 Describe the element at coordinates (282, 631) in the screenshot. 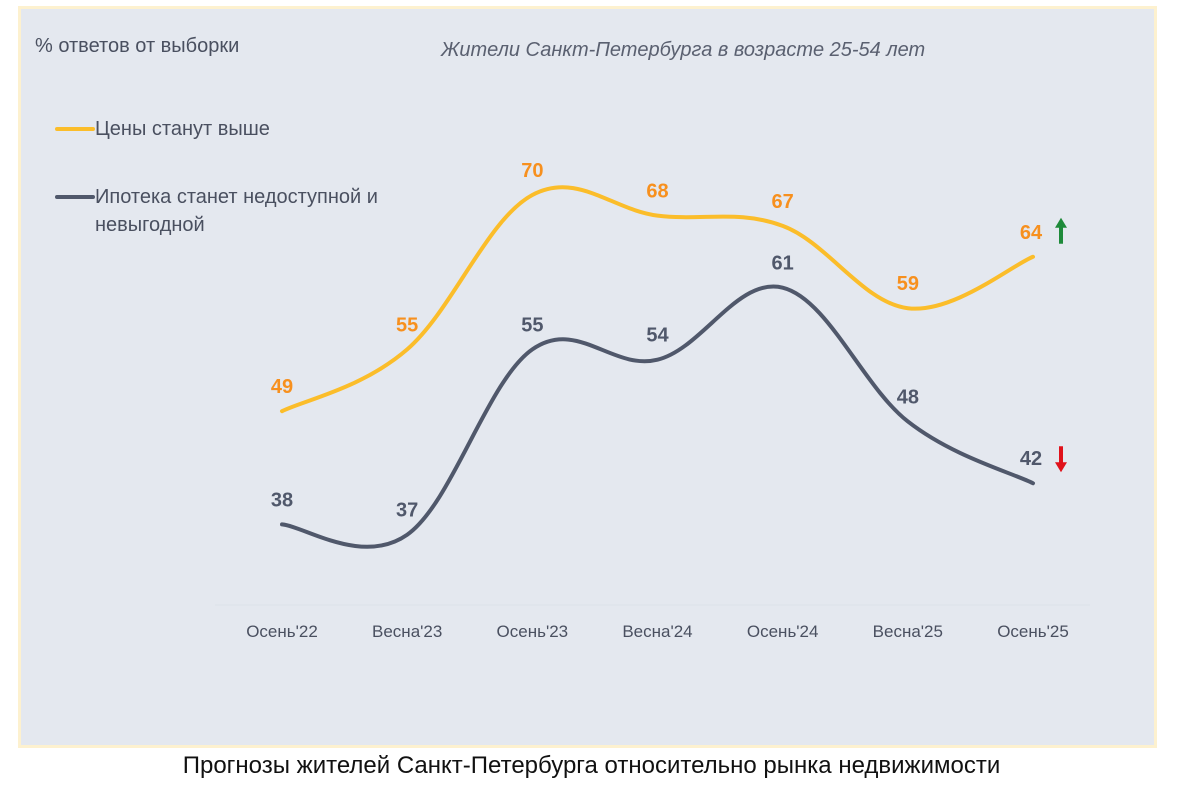

I see `x-tick-label: Осень'22` at that location.